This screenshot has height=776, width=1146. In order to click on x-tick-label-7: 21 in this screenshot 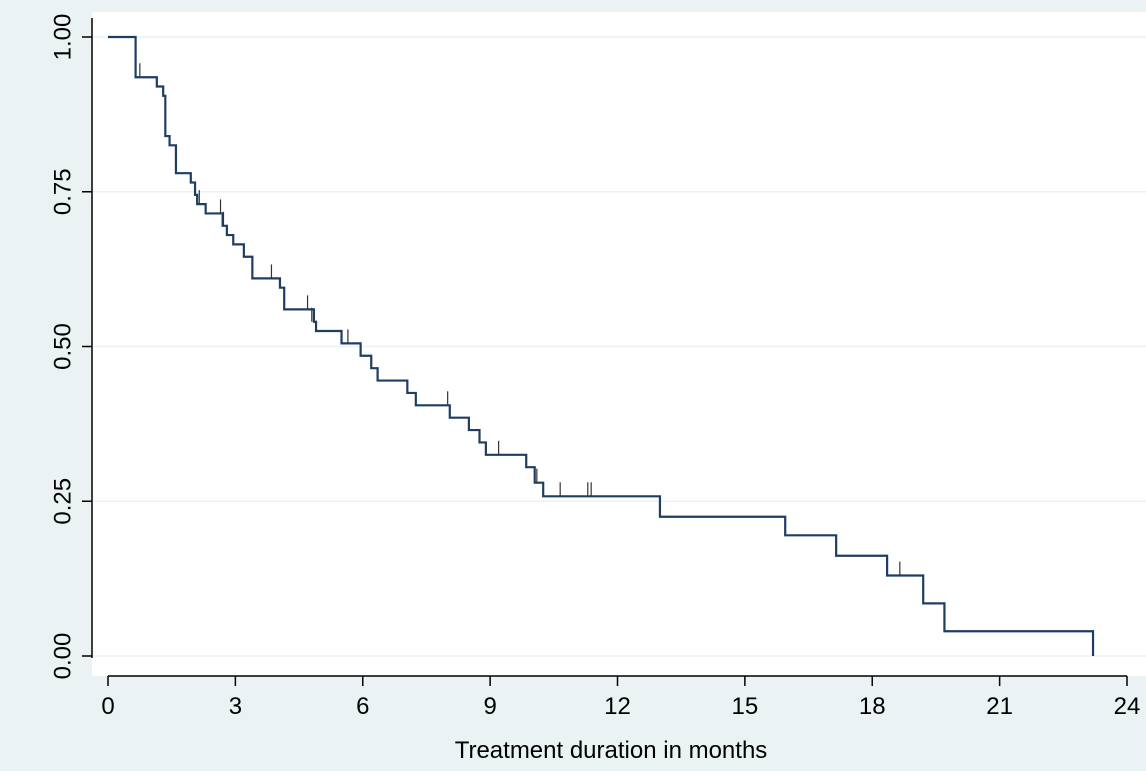, I will do `click(999, 706)`.